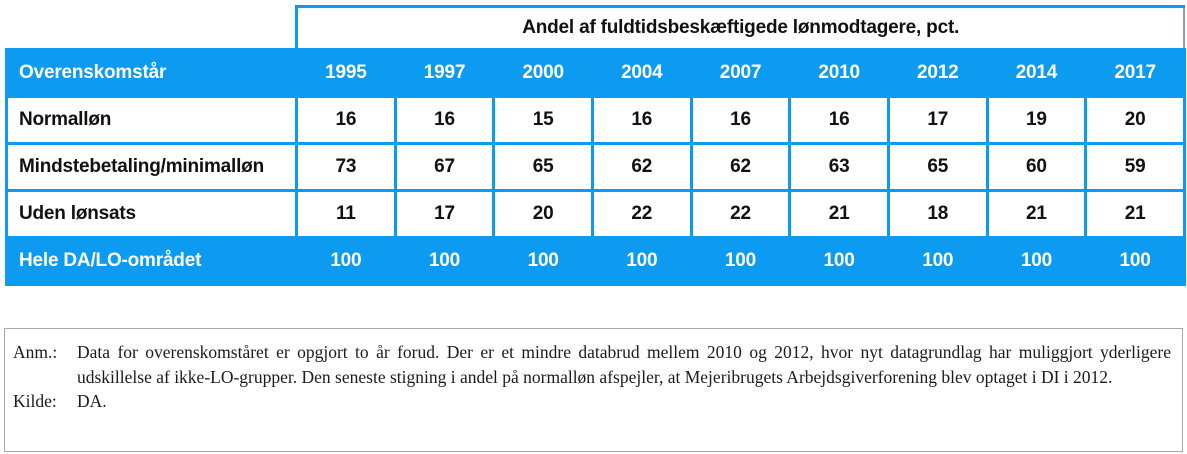  What do you see at coordinates (592, 401) in the screenshot?
I see `note-row-kilde: Kilde: DA.` at bounding box center [592, 401].